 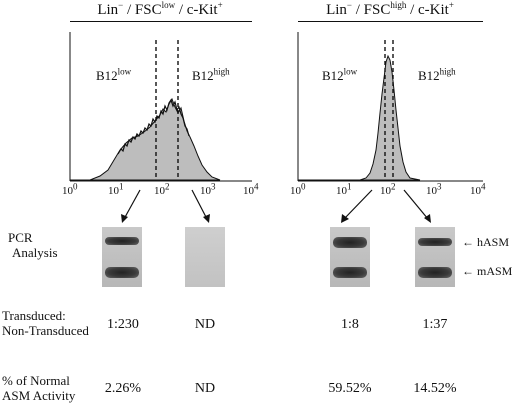 I want to click on left-gate-high-label: B12high, so click(x=211, y=74).